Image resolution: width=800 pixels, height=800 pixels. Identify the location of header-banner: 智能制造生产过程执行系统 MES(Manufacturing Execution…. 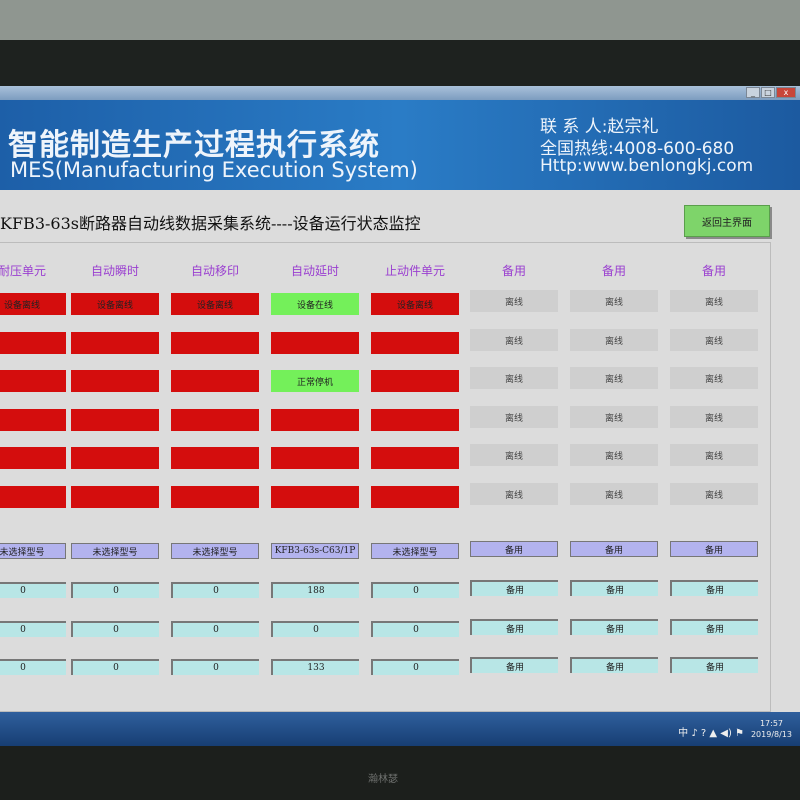
(400, 145).